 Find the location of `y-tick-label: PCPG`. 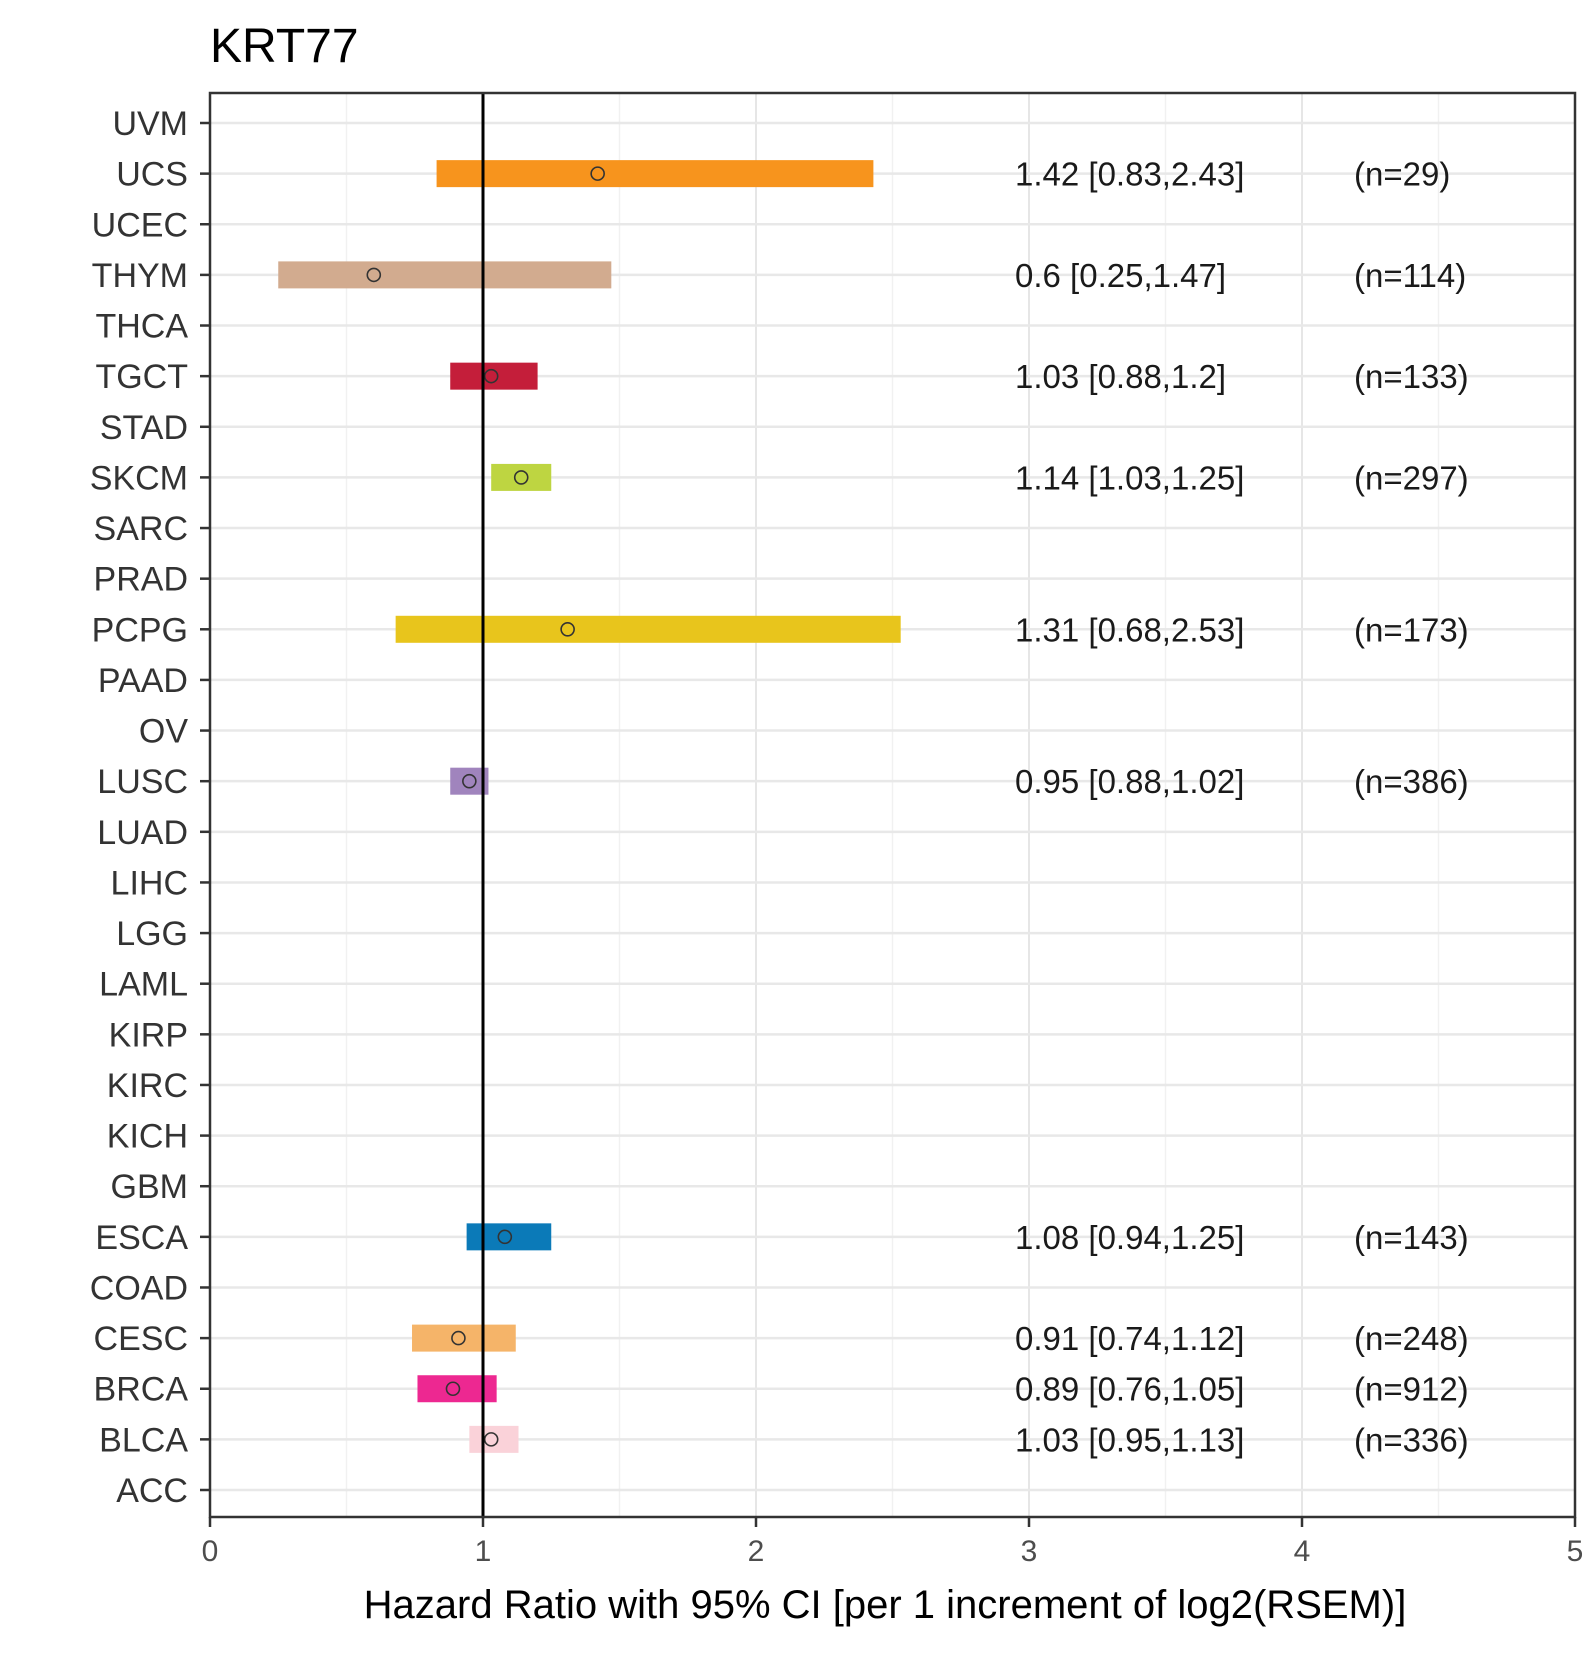

y-tick-label: PCPG is located at coordinates (140, 630).